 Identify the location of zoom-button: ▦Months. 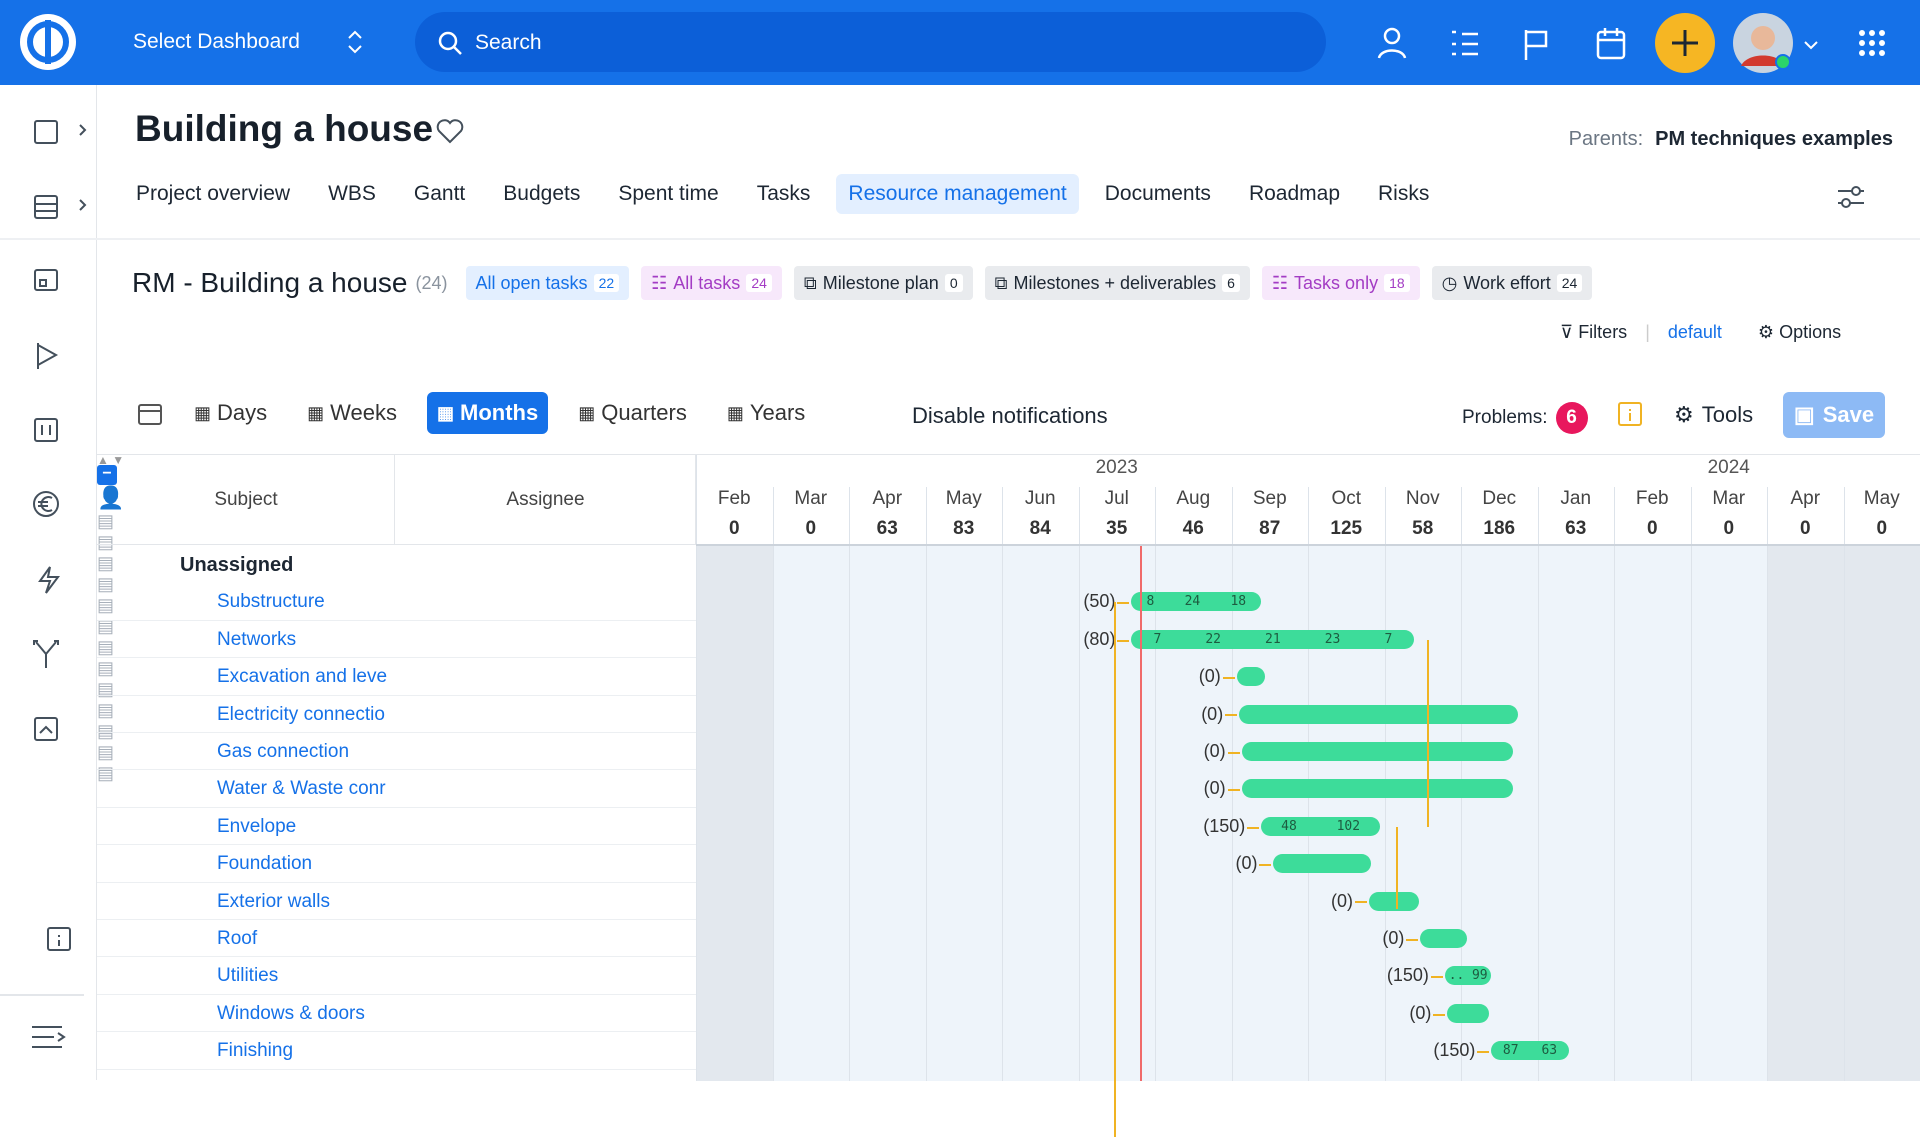
(487, 413).